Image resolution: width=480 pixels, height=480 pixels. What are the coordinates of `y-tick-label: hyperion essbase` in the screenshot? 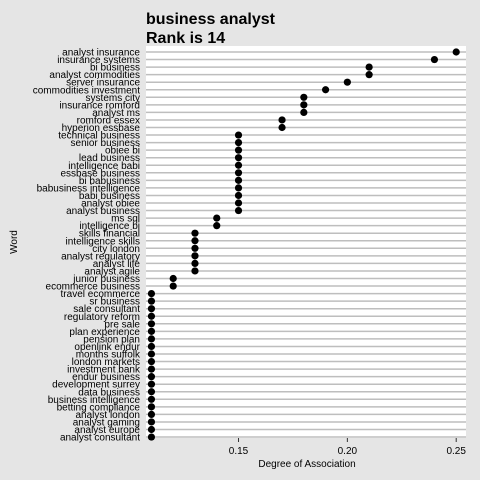 It's located at (101, 128).